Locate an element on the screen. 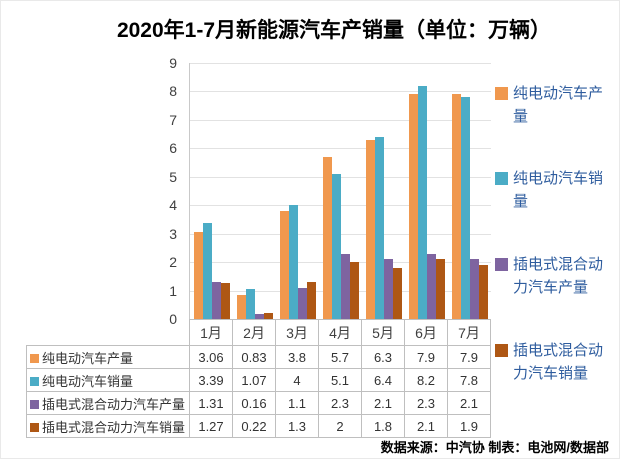 This screenshot has width=620, height=459. legend-item: 纯电动汽车销量 is located at coordinates (554, 190).